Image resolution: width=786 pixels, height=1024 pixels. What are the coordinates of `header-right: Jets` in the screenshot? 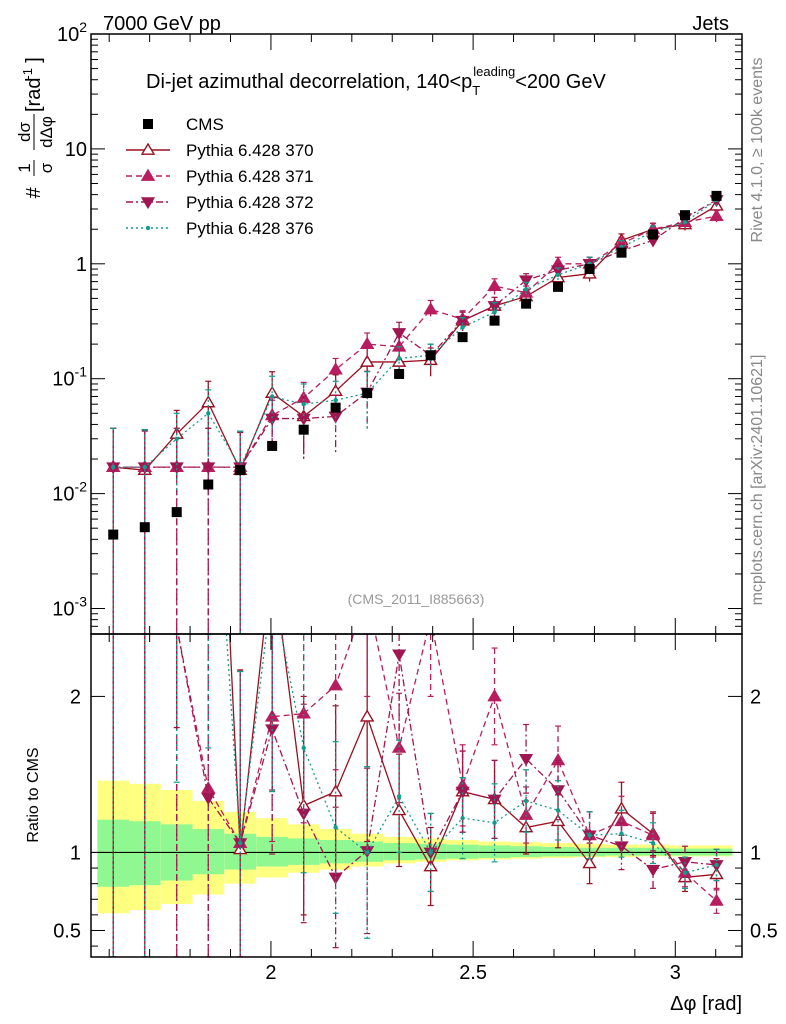 It's located at (710, 24).